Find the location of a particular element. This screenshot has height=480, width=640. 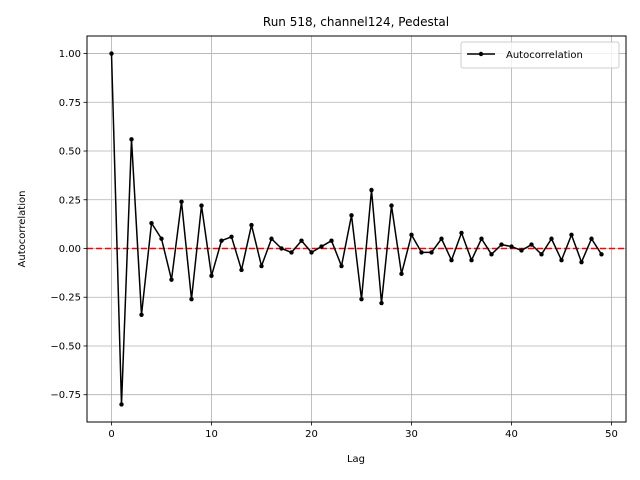

y-tick-label: −0.75 is located at coordinates (65, 395).